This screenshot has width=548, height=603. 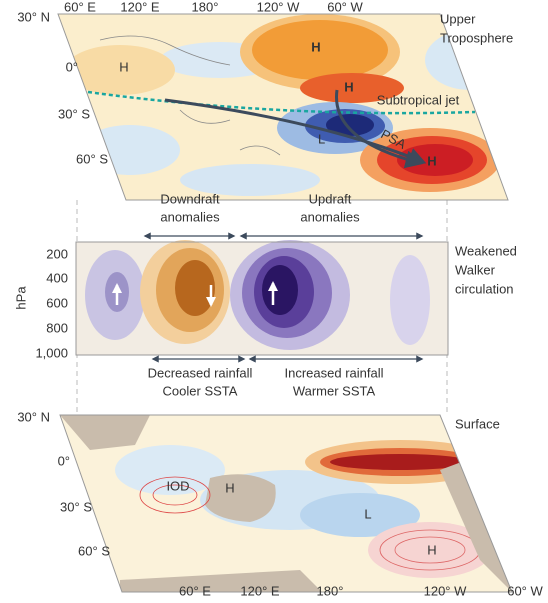 What do you see at coordinates (200, 390) in the screenshot?
I see `rainfall-label: Cooler SSTA` at bounding box center [200, 390].